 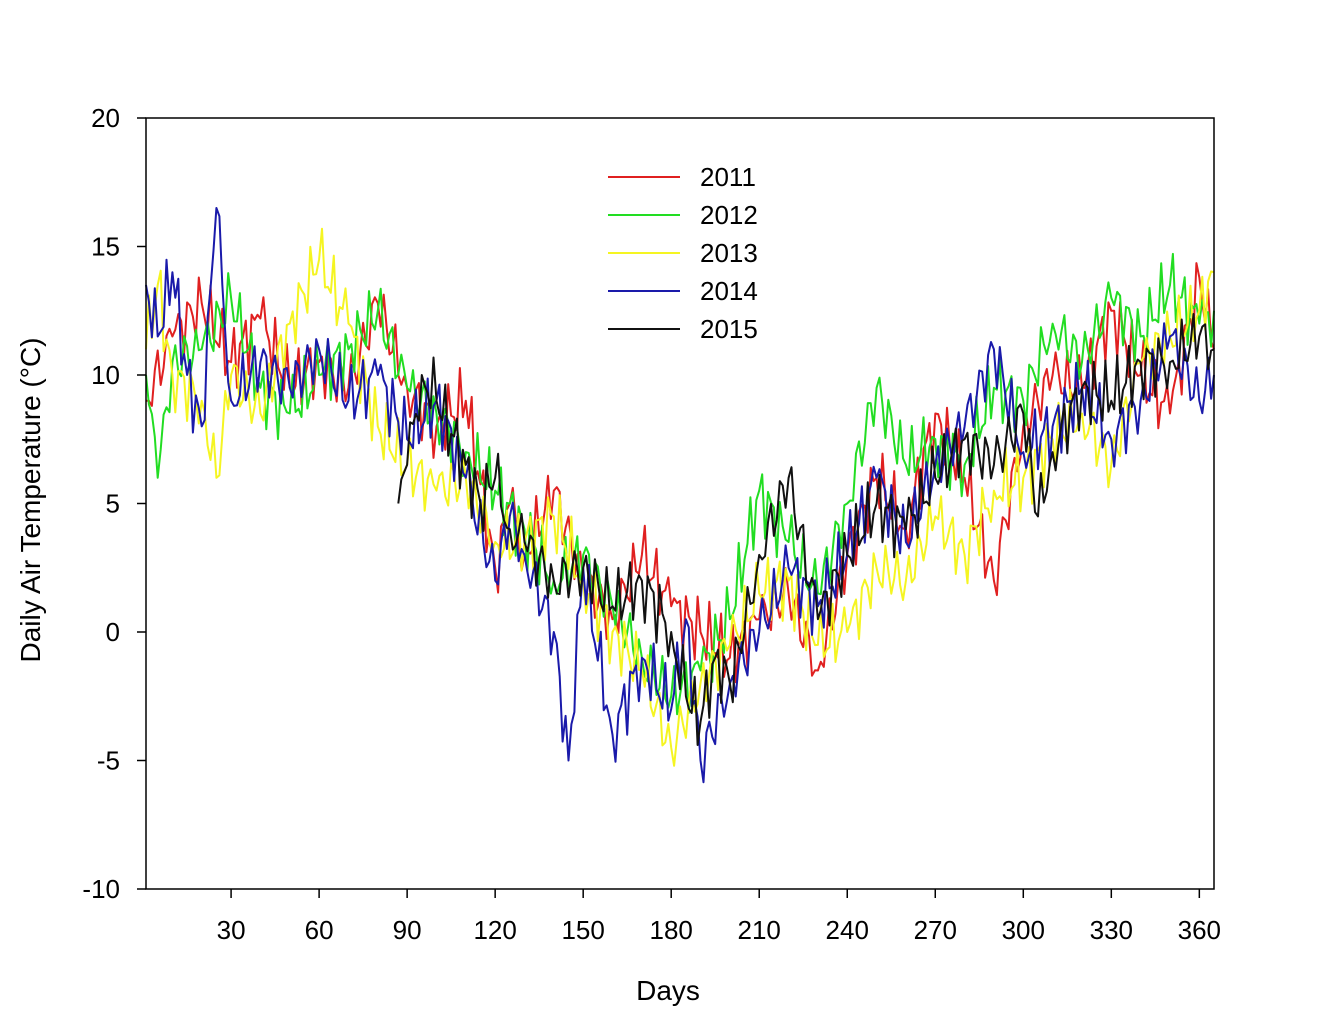 What do you see at coordinates (231, 930) in the screenshot?
I see `x-tick-label: 30` at bounding box center [231, 930].